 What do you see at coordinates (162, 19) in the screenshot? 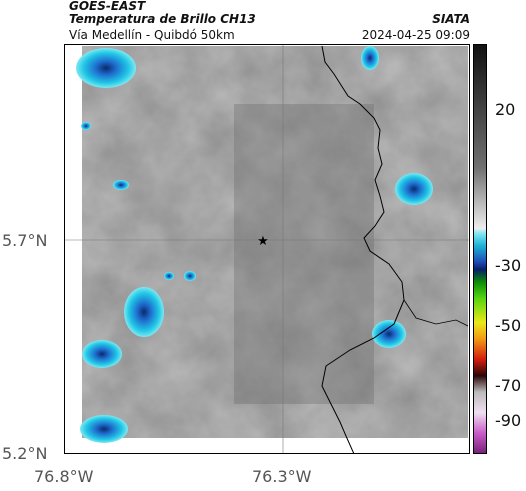
I see `product-title: Temperatura de Brillo CH13` at bounding box center [162, 19].